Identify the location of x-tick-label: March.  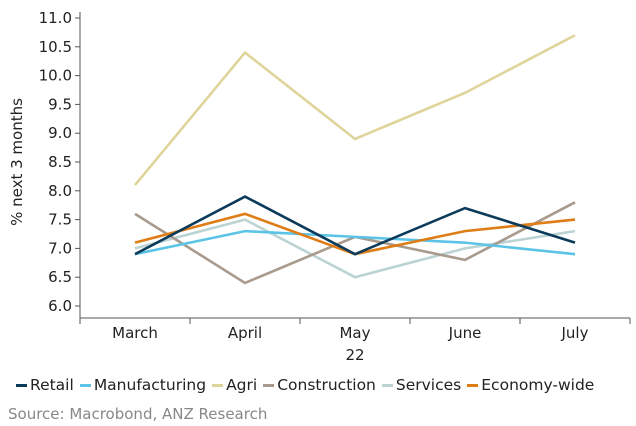
(135, 333).